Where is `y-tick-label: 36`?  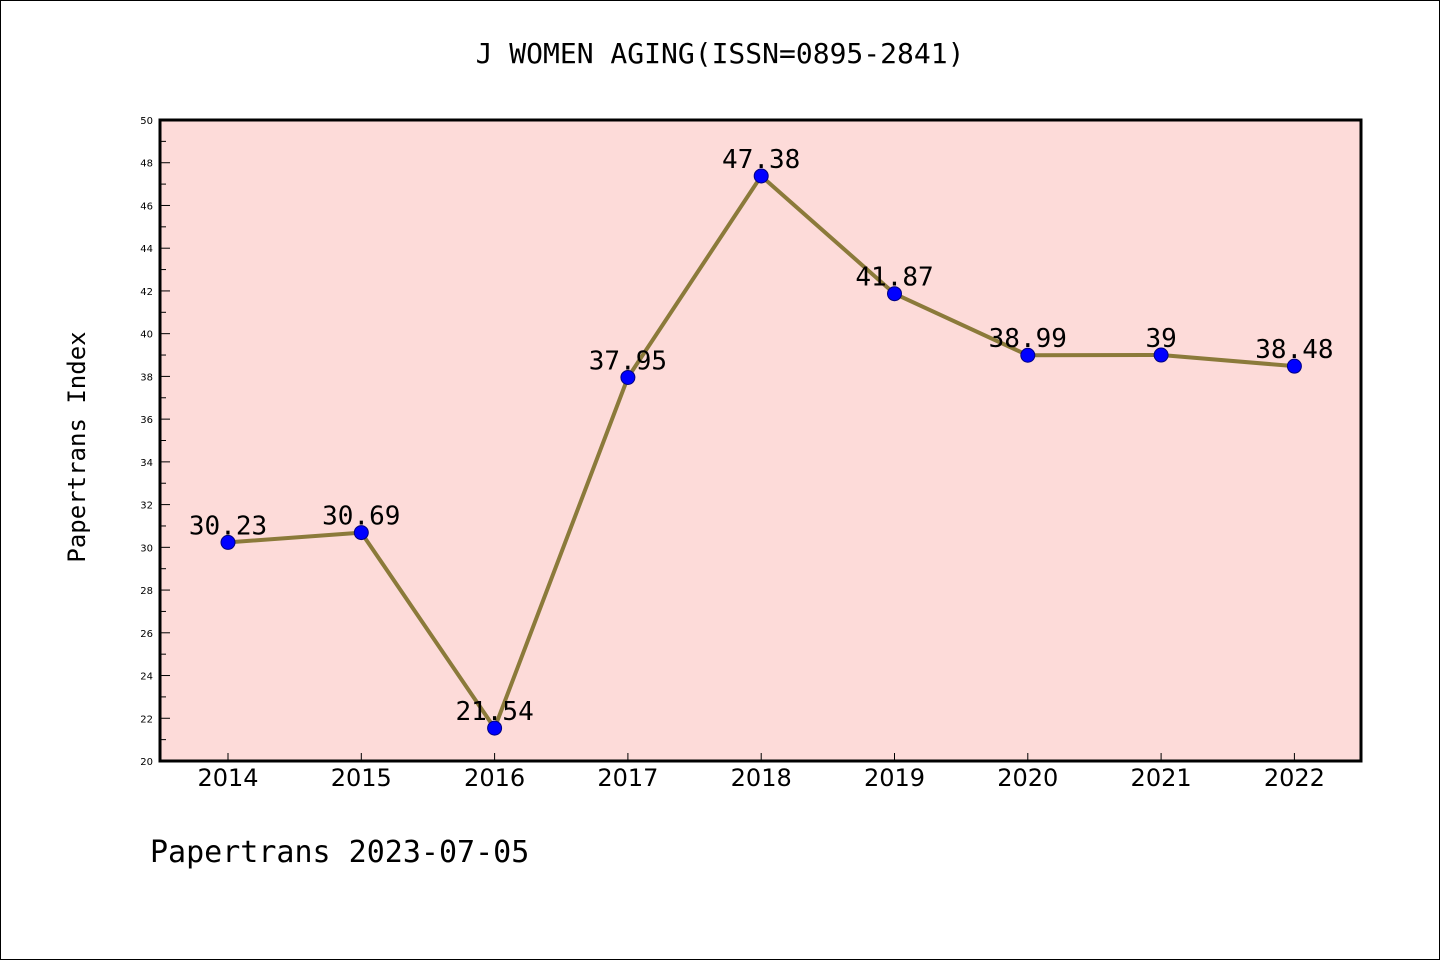
y-tick-label: 36 is located at coordinates (146, 420).